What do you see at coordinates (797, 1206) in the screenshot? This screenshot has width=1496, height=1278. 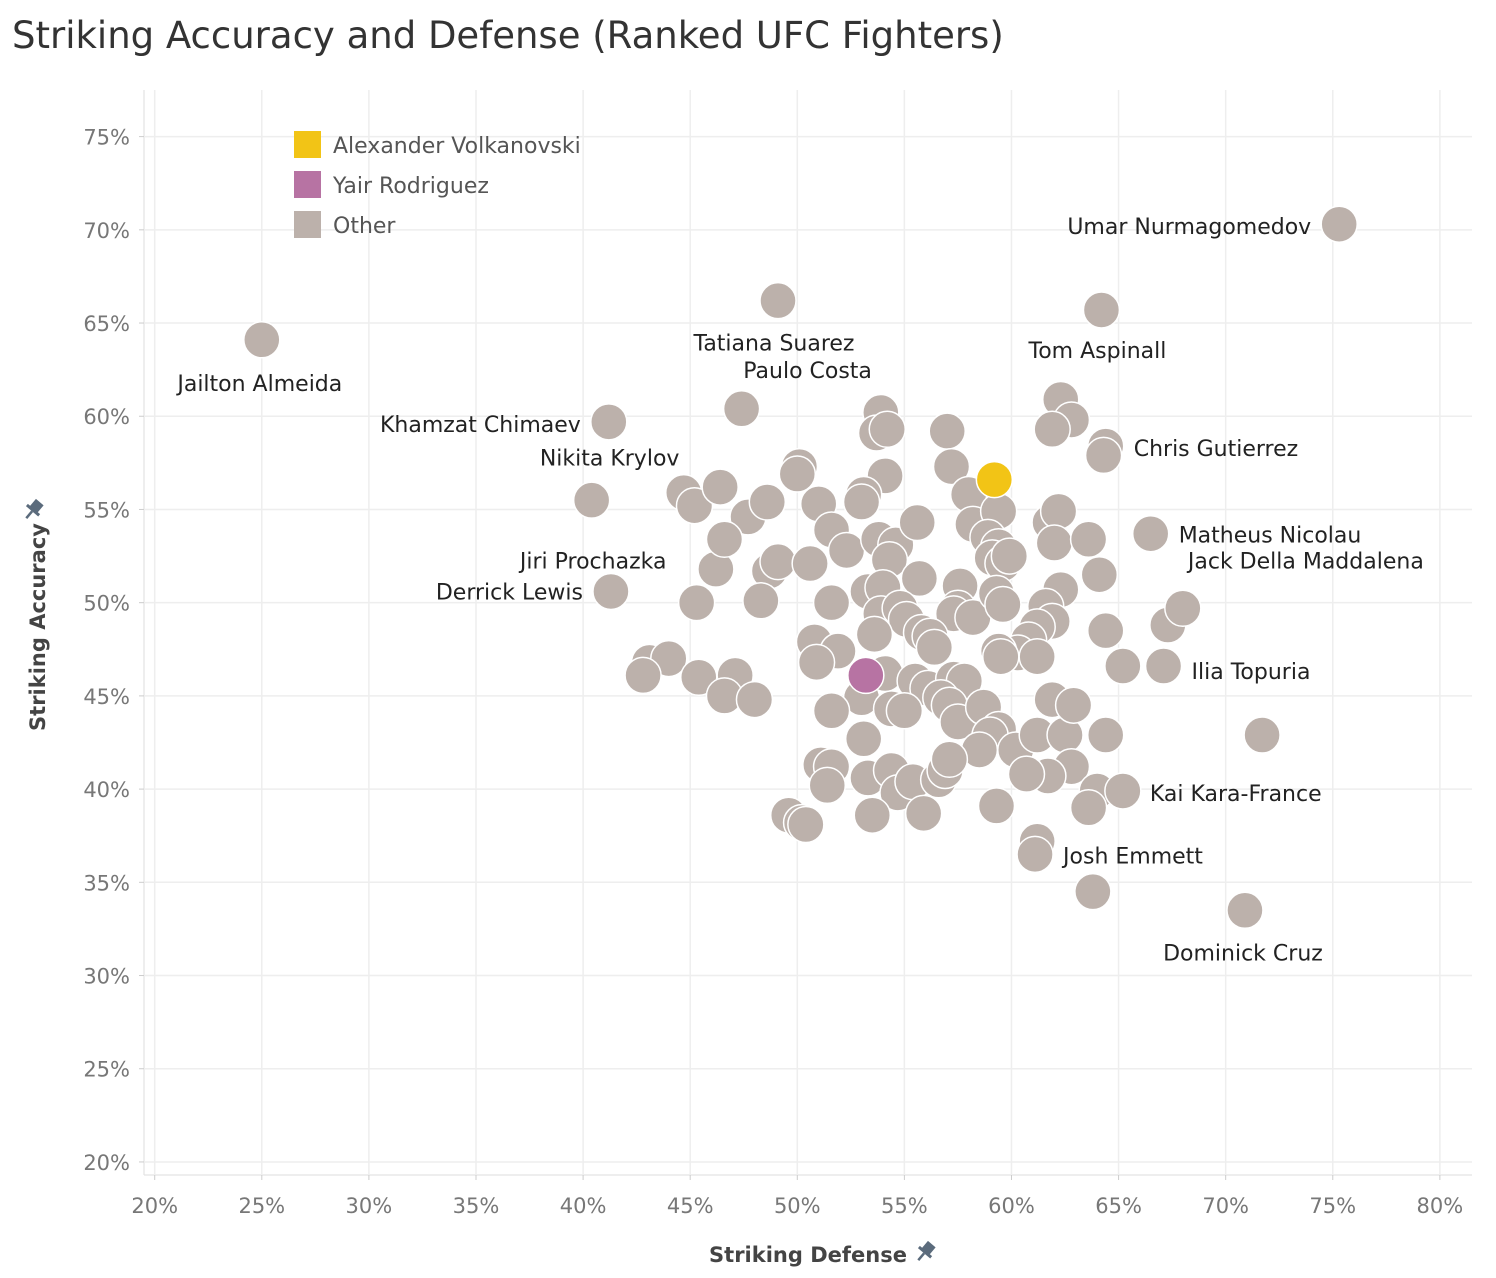 I see `x-tick-label: 50%` at bounding box center [797, 1206].